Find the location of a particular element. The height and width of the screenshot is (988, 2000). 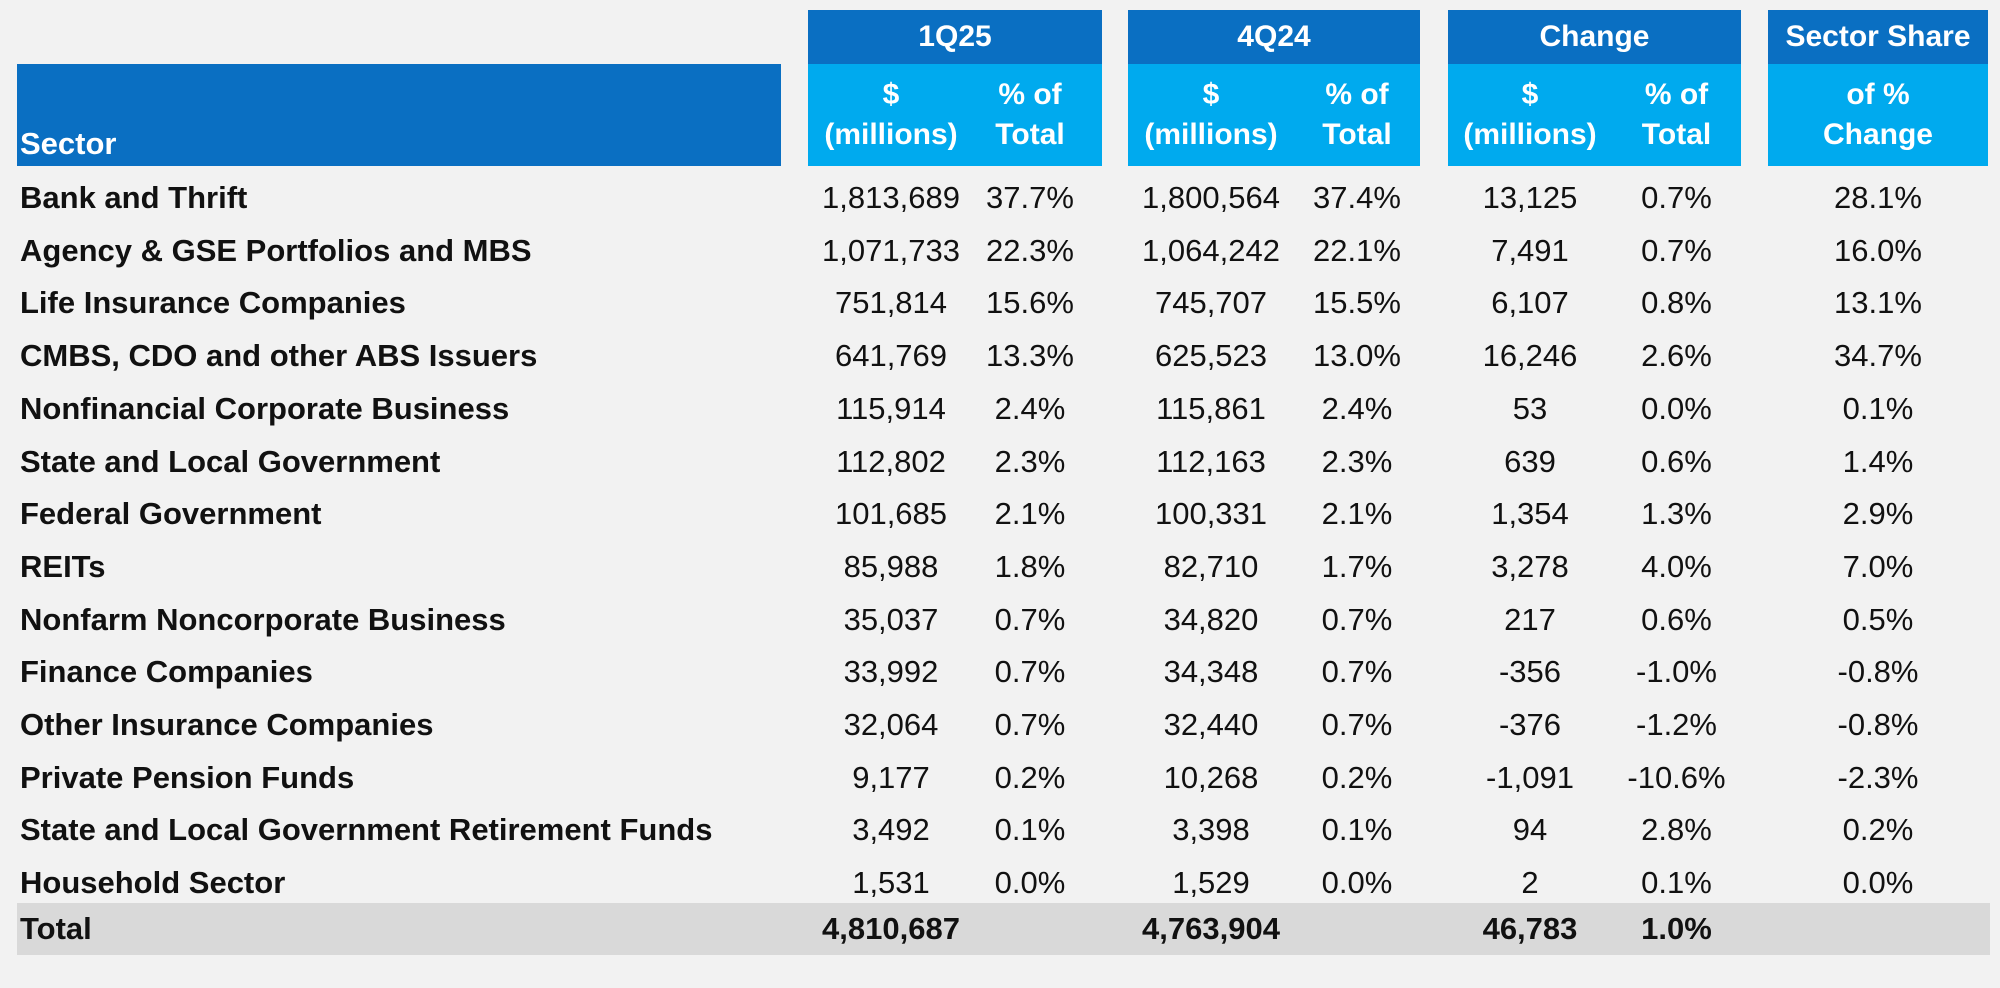

sector-name: State and Local Government is located at coordinates (230, 461).